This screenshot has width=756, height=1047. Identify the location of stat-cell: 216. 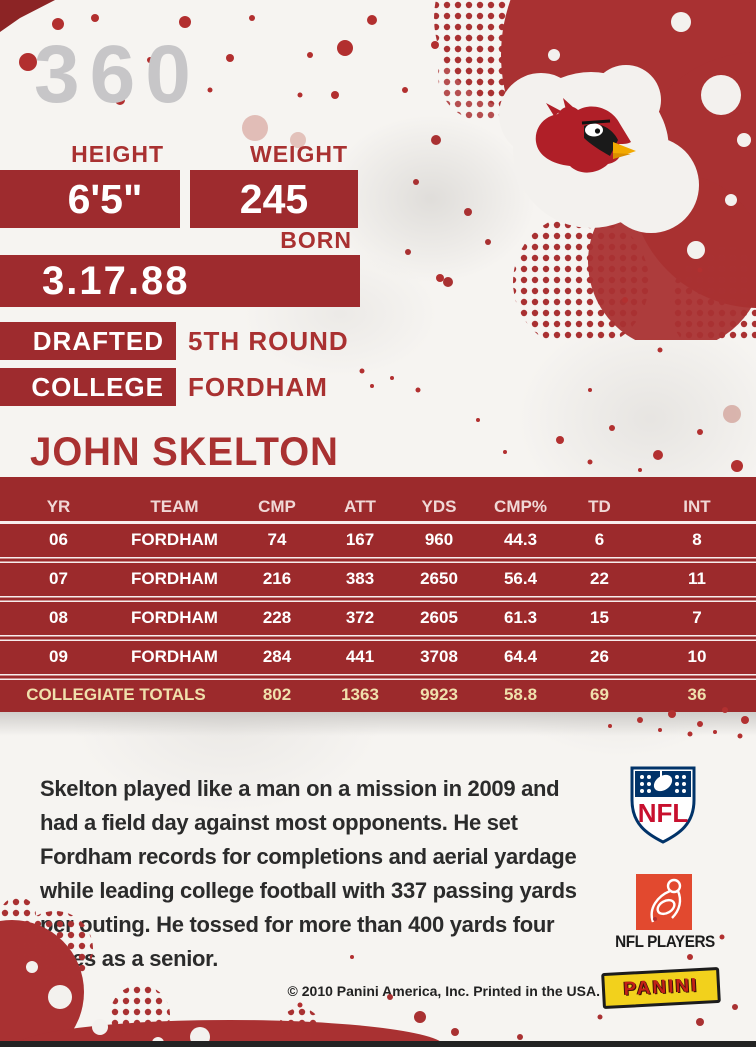
(277, 578).